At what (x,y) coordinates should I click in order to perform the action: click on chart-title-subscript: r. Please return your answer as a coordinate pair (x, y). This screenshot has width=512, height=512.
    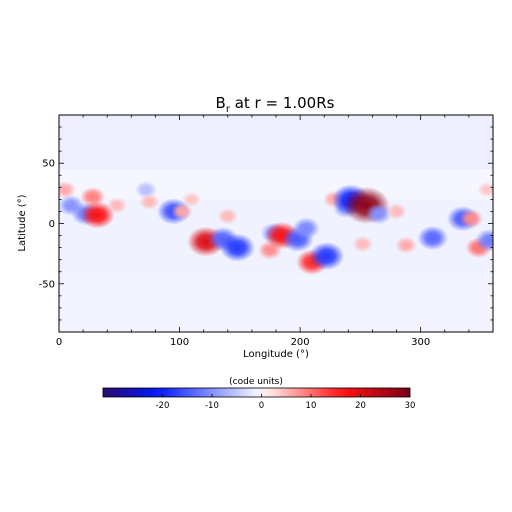
    Looking at the image, I should click on (228, 109).